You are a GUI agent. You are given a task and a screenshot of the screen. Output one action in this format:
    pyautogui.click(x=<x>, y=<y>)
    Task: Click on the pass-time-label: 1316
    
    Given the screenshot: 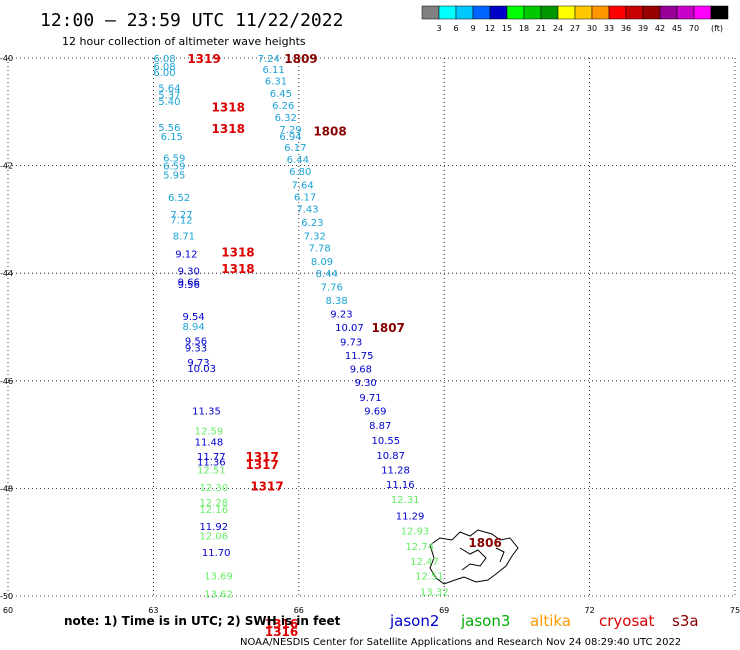 What is the action you would take?
    pyautogui.click(x=281, y=624)
    